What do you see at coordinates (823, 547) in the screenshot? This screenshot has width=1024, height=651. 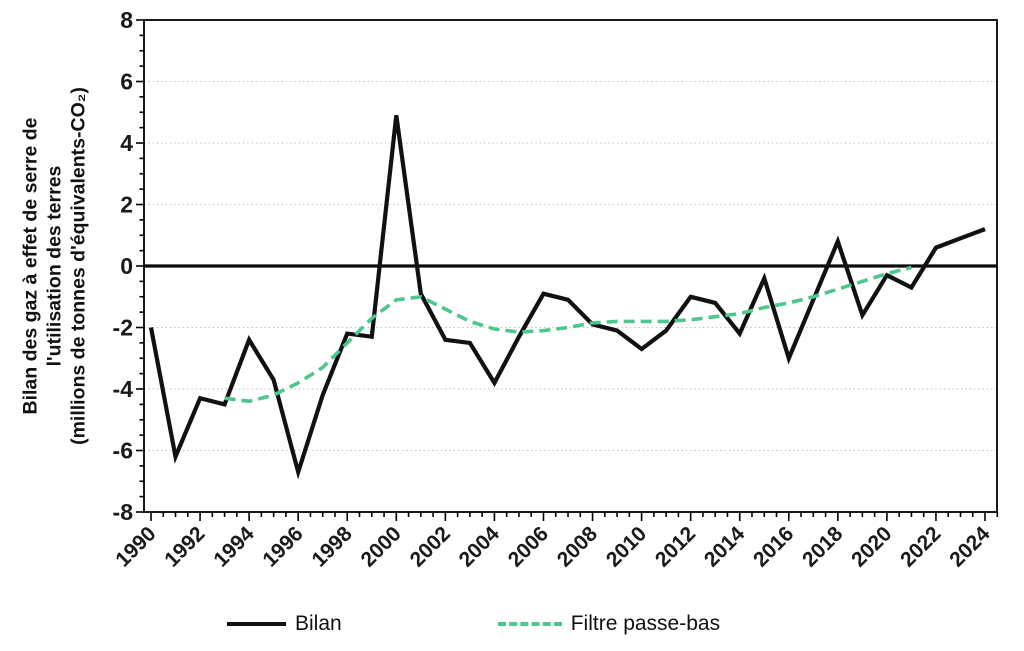 I see `x-tick-label: 2018` at bounding box center [823, 547].